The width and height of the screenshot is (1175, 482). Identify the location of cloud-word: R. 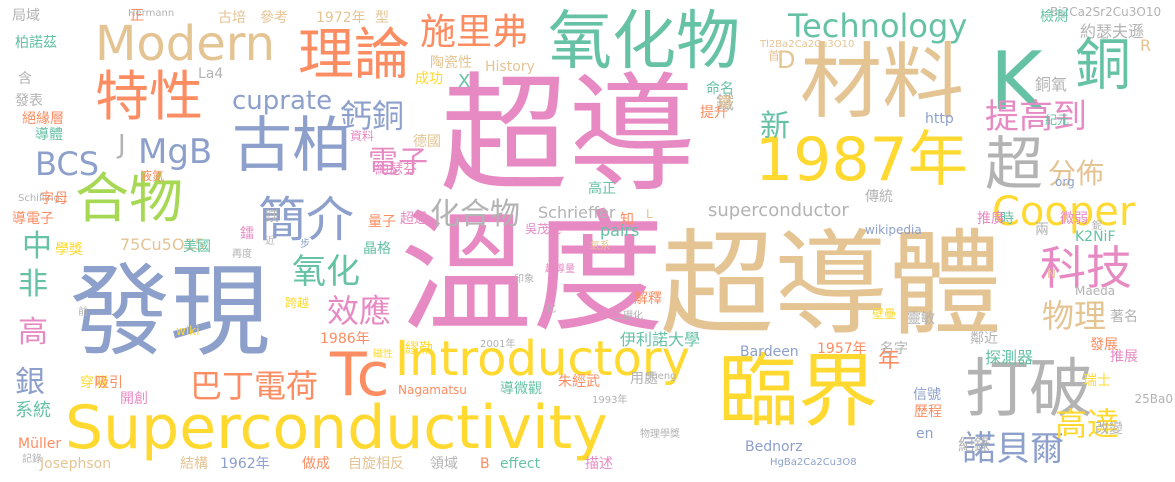
(1146, 45).